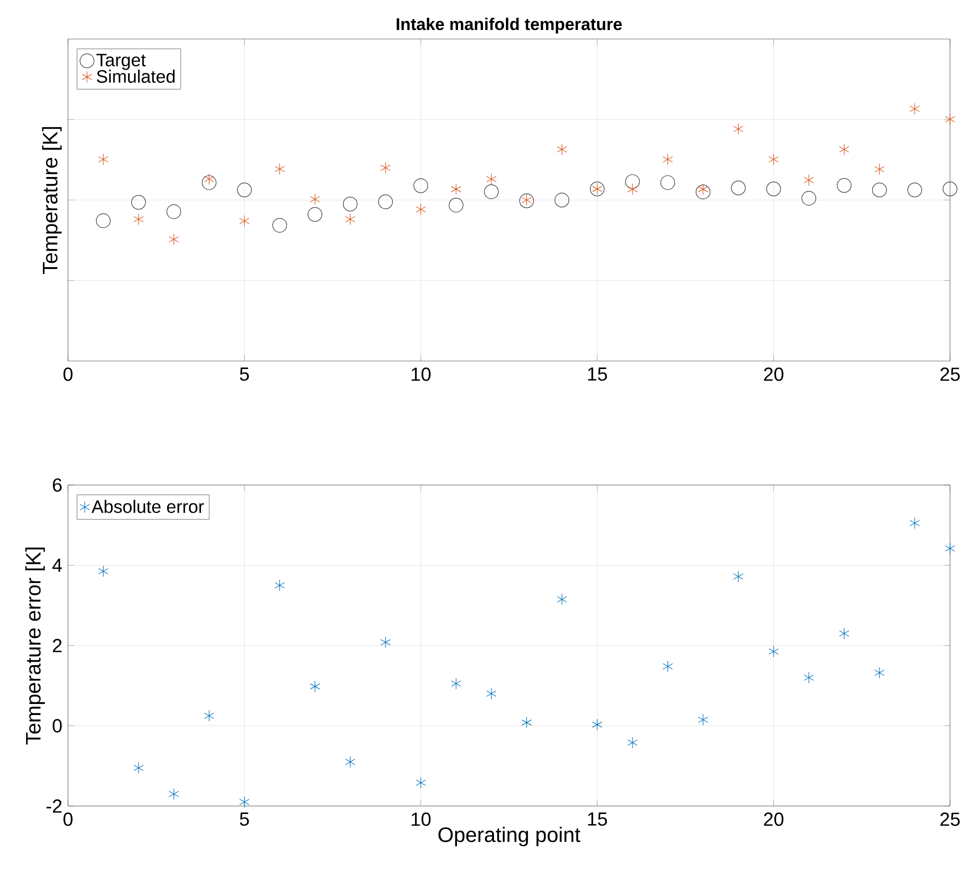  What do you see at coordinates (54, 806) in the screenshot?
I see `y-tick-label: -2` at bounding box center [54, 806].